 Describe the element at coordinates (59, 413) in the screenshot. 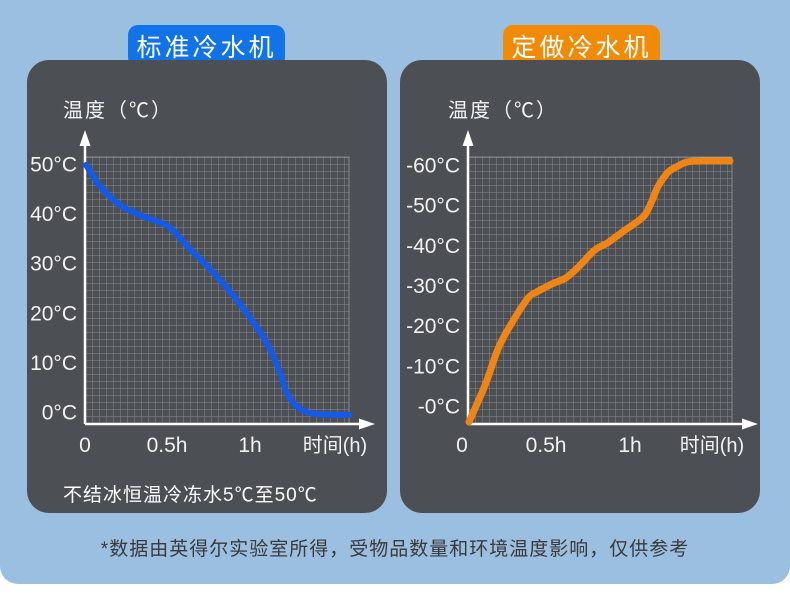

I see `y-tick-label: 0°C` at that location.